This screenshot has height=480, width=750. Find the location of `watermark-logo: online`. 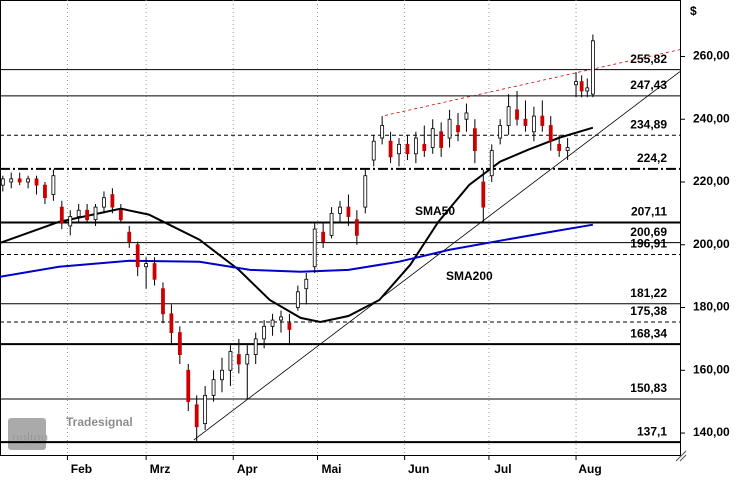

watermark-logo: online is located at coordinates (30, 437).